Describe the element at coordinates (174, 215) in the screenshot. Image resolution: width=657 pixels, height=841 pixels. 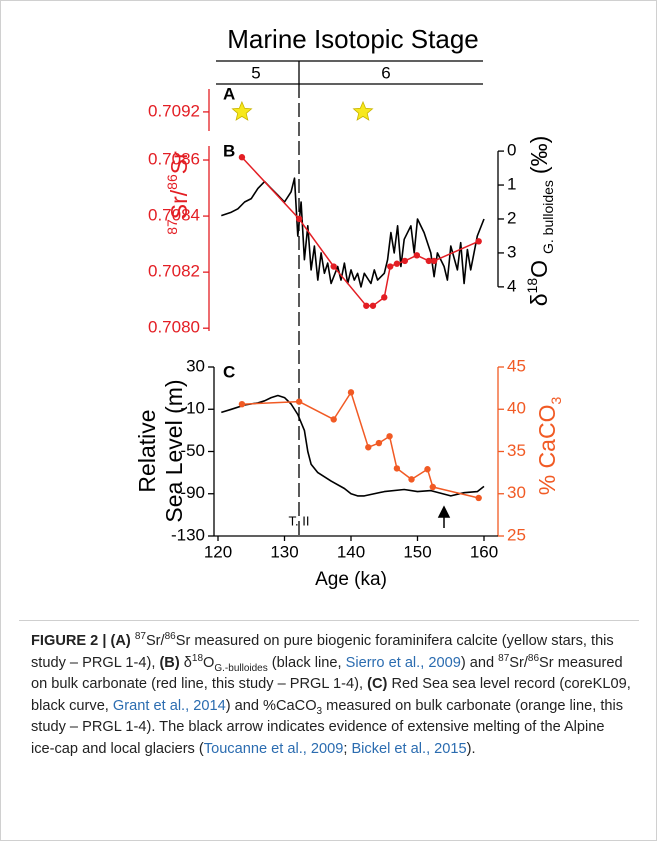
I see `y-tick-label: 0.7084` at that location.